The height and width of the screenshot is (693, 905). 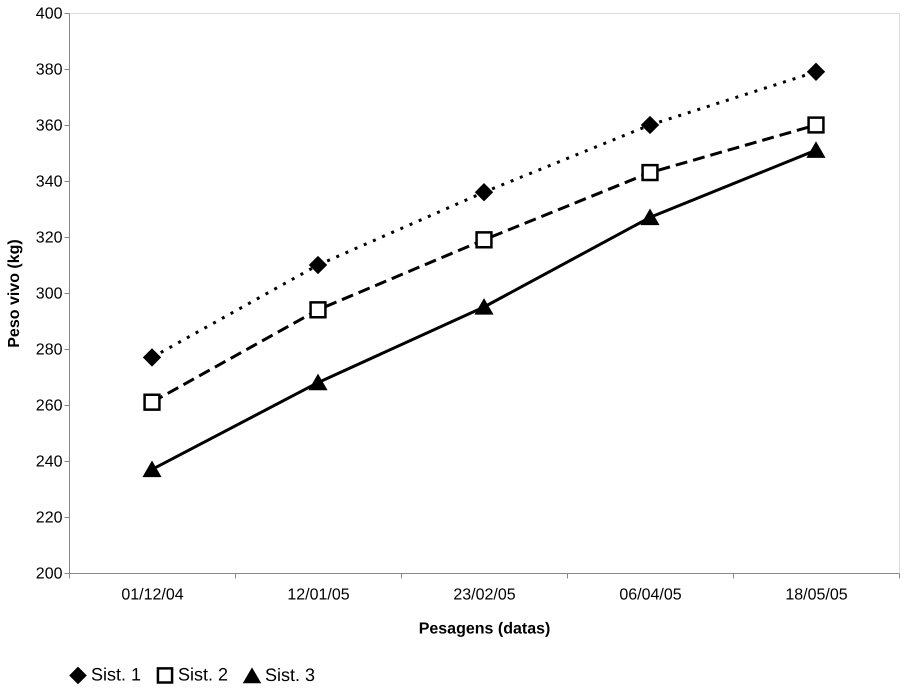 I want to click on x-tick-label: 12/01/05, so click(x=318, y=595).